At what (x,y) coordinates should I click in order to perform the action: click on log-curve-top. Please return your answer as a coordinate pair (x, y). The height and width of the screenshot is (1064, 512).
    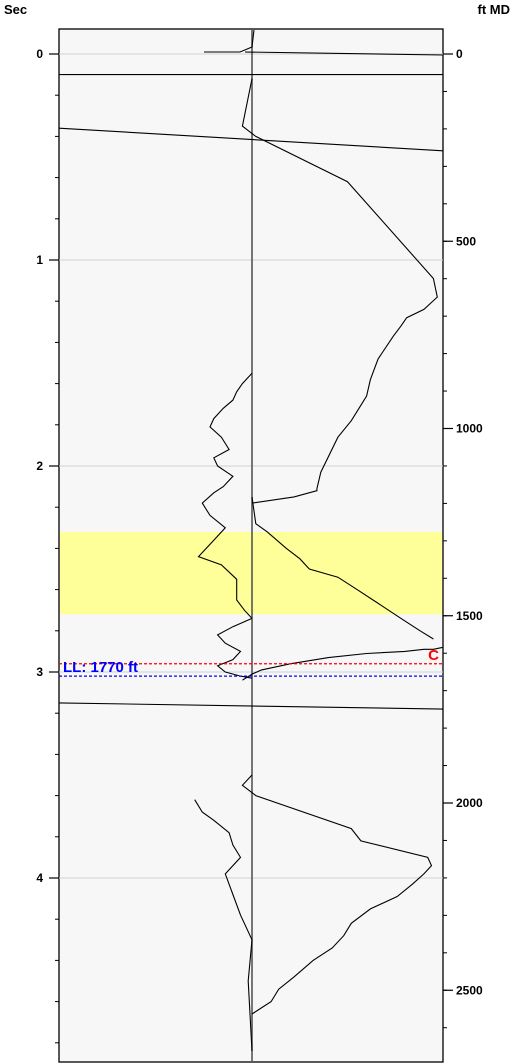
    Looking at the image, I should click on (324, 42).